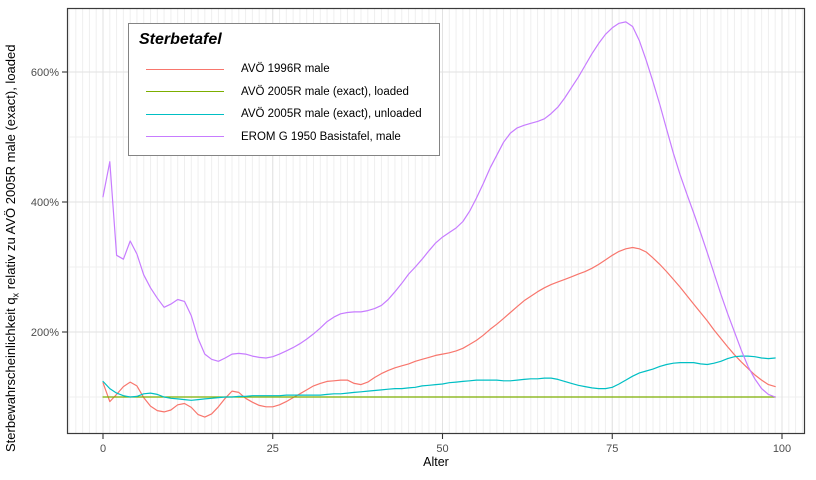 The height and width of the screenshot is (480, 816). I want to click on legend-item: EROM G 1950 Basistafel, male, so click(284, 137).